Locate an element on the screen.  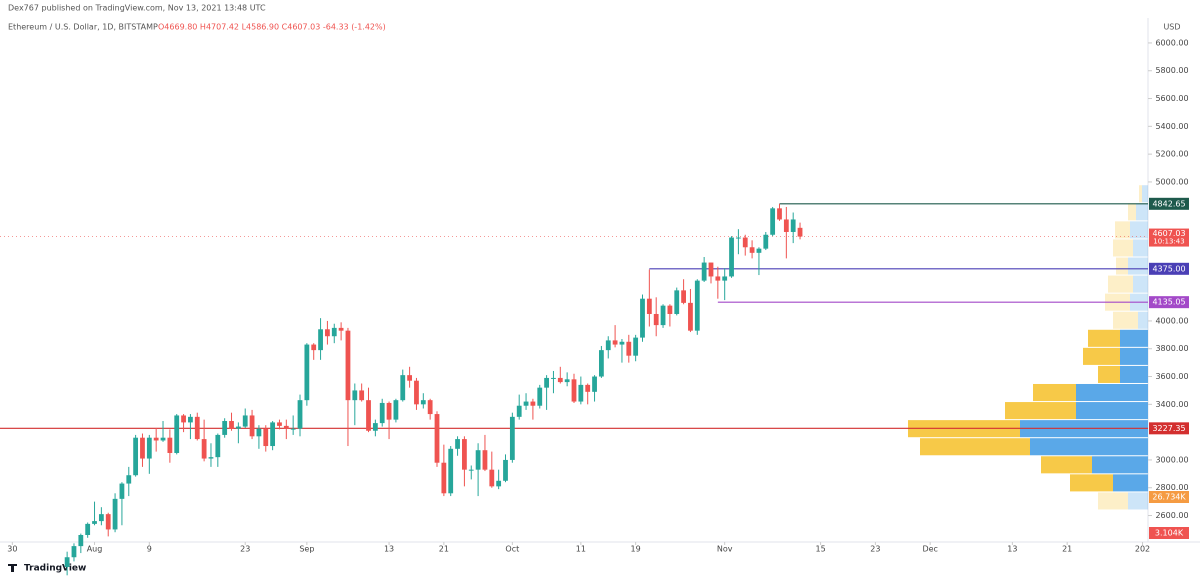
y-tick-label: 5200.00 is located at coordinates (1171, 154).